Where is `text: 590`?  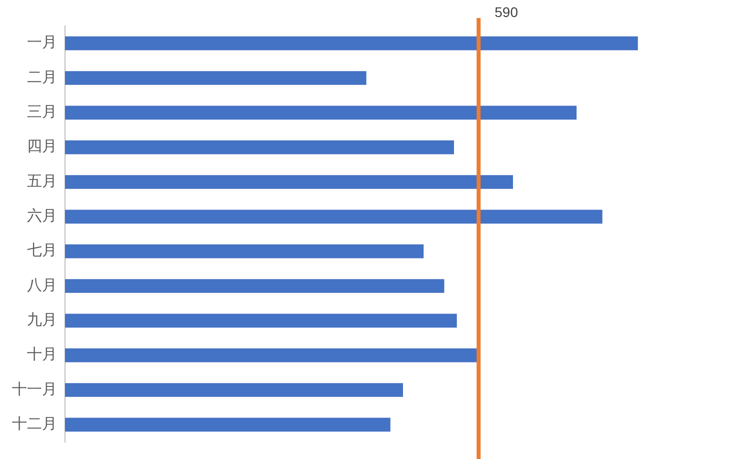
text: 590 is located at coordinates (506, 12).